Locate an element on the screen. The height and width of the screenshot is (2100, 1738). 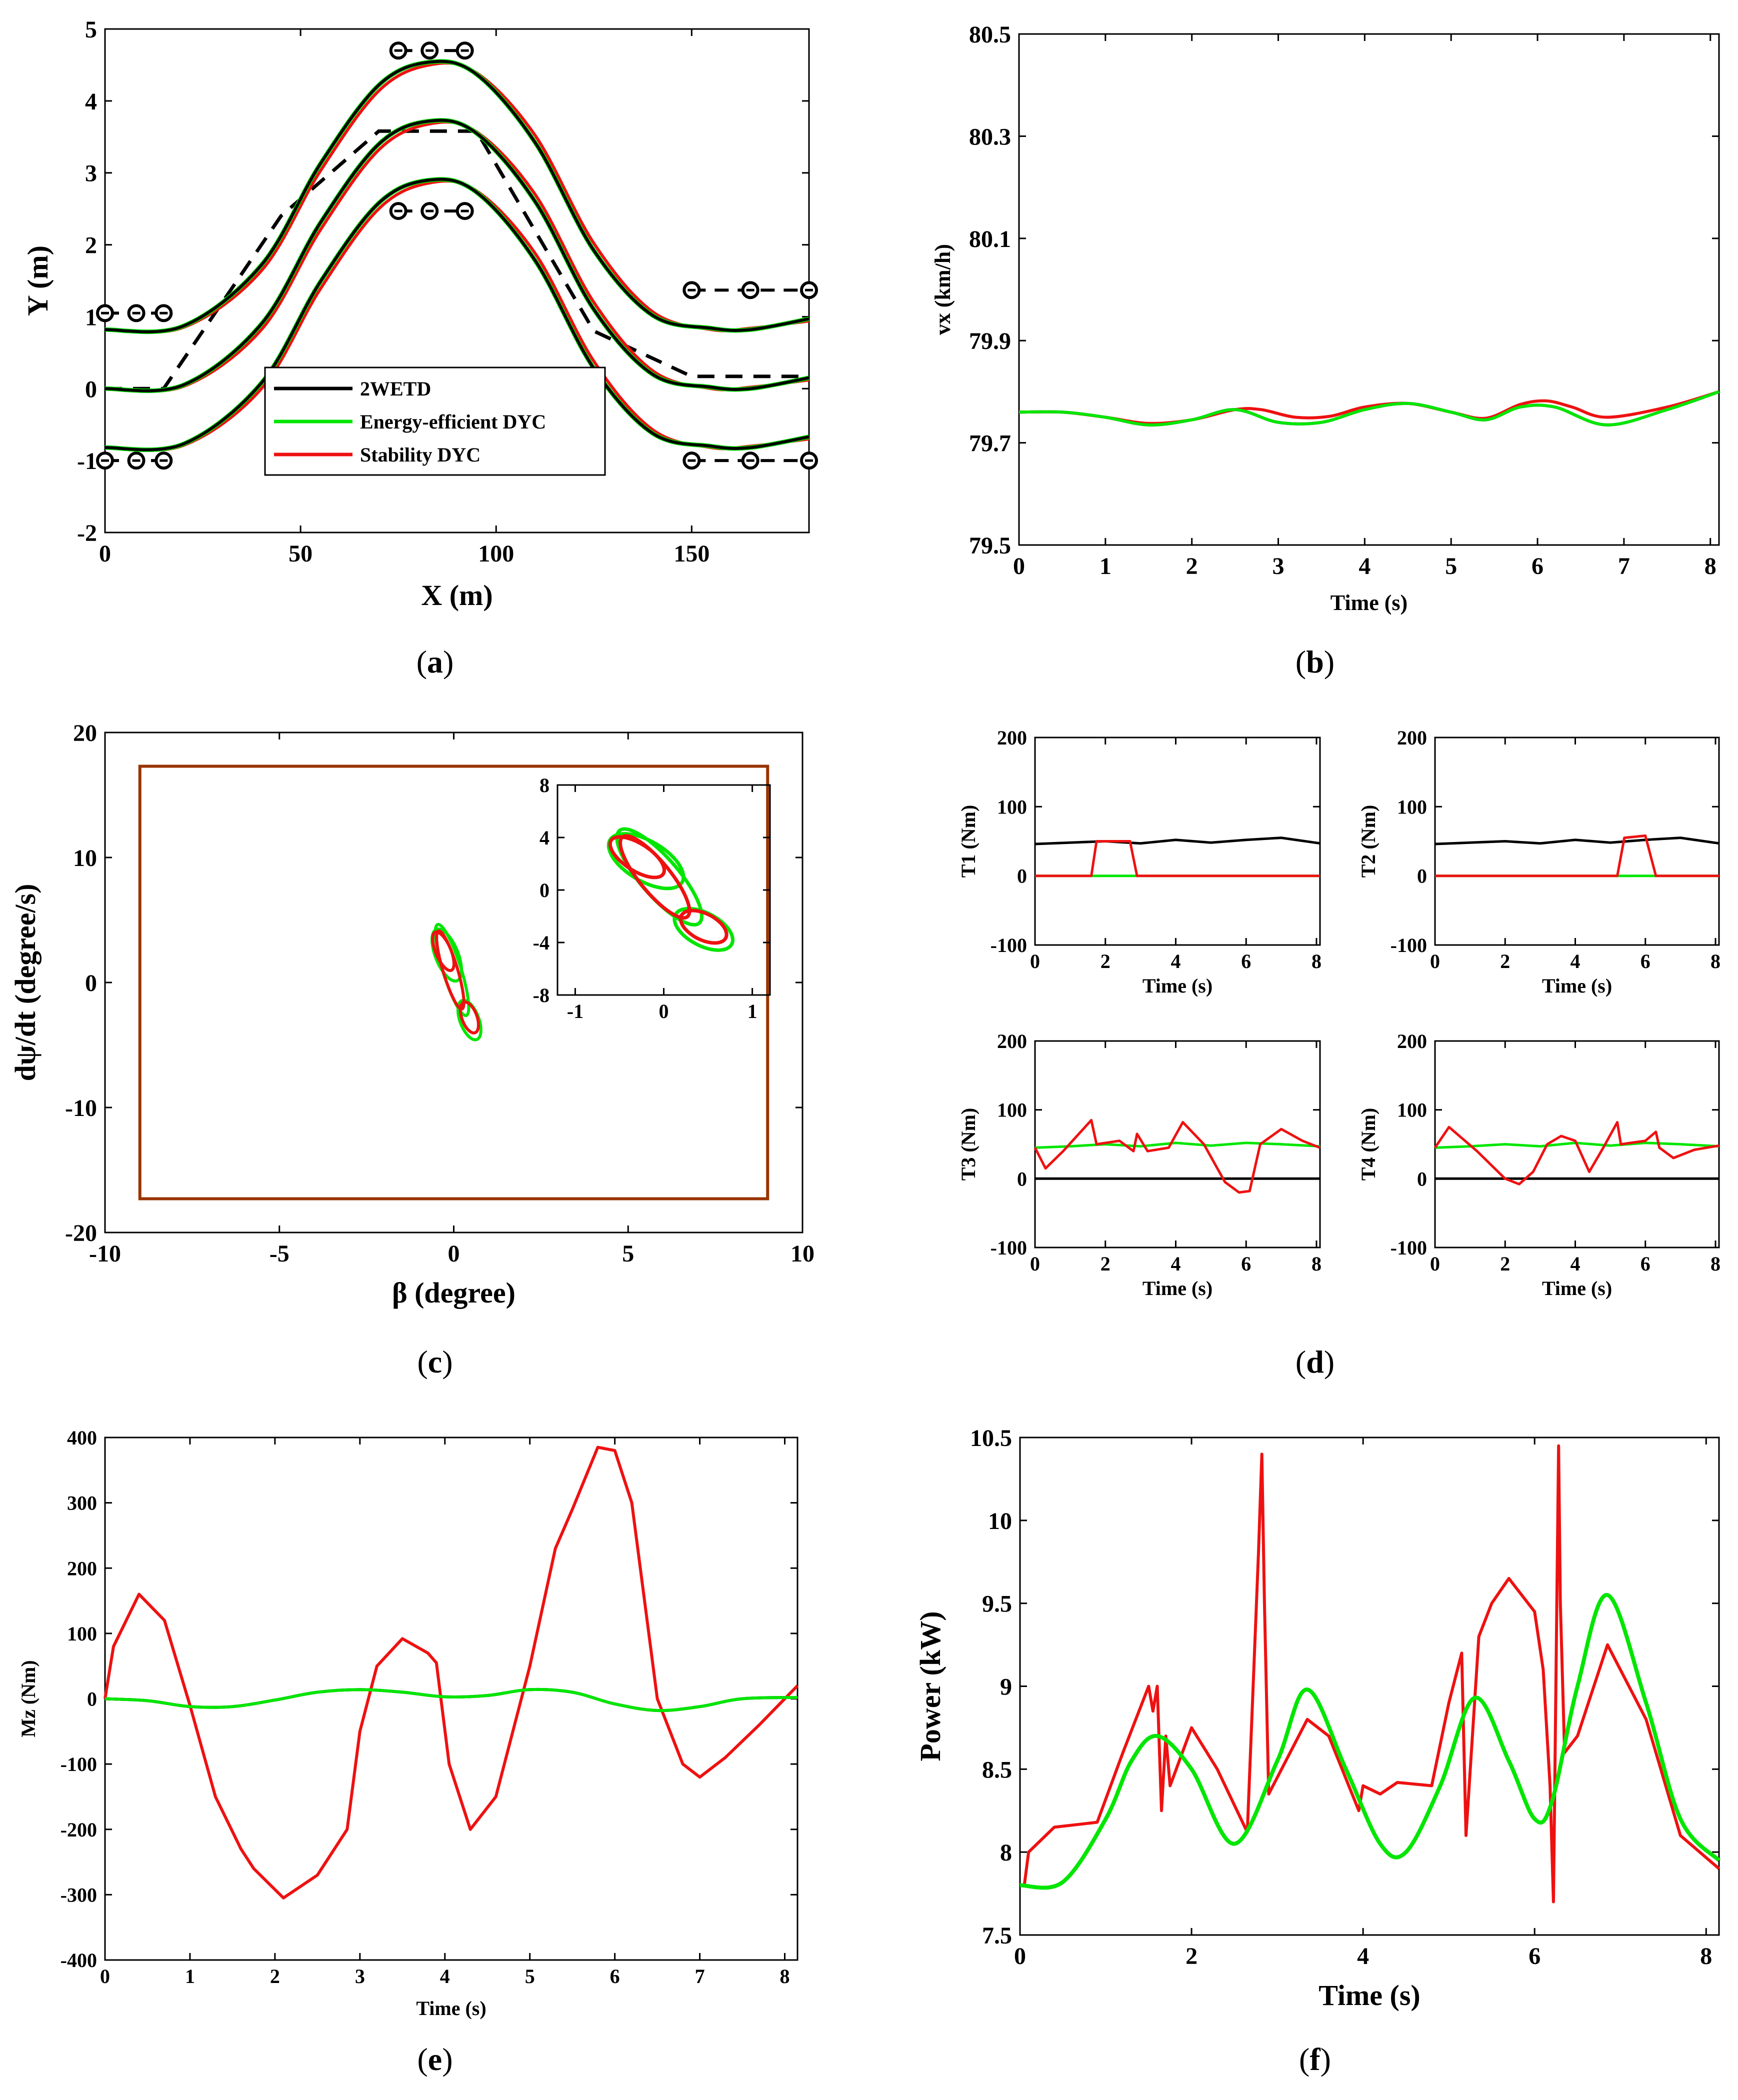
f-y-tick-label: 8.5 is located at coordinates (997, 1769).